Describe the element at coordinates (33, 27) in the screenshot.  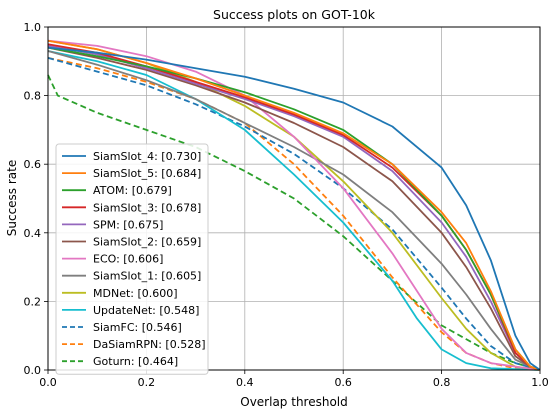
I see `y-tick-label: 1.0` at that location.